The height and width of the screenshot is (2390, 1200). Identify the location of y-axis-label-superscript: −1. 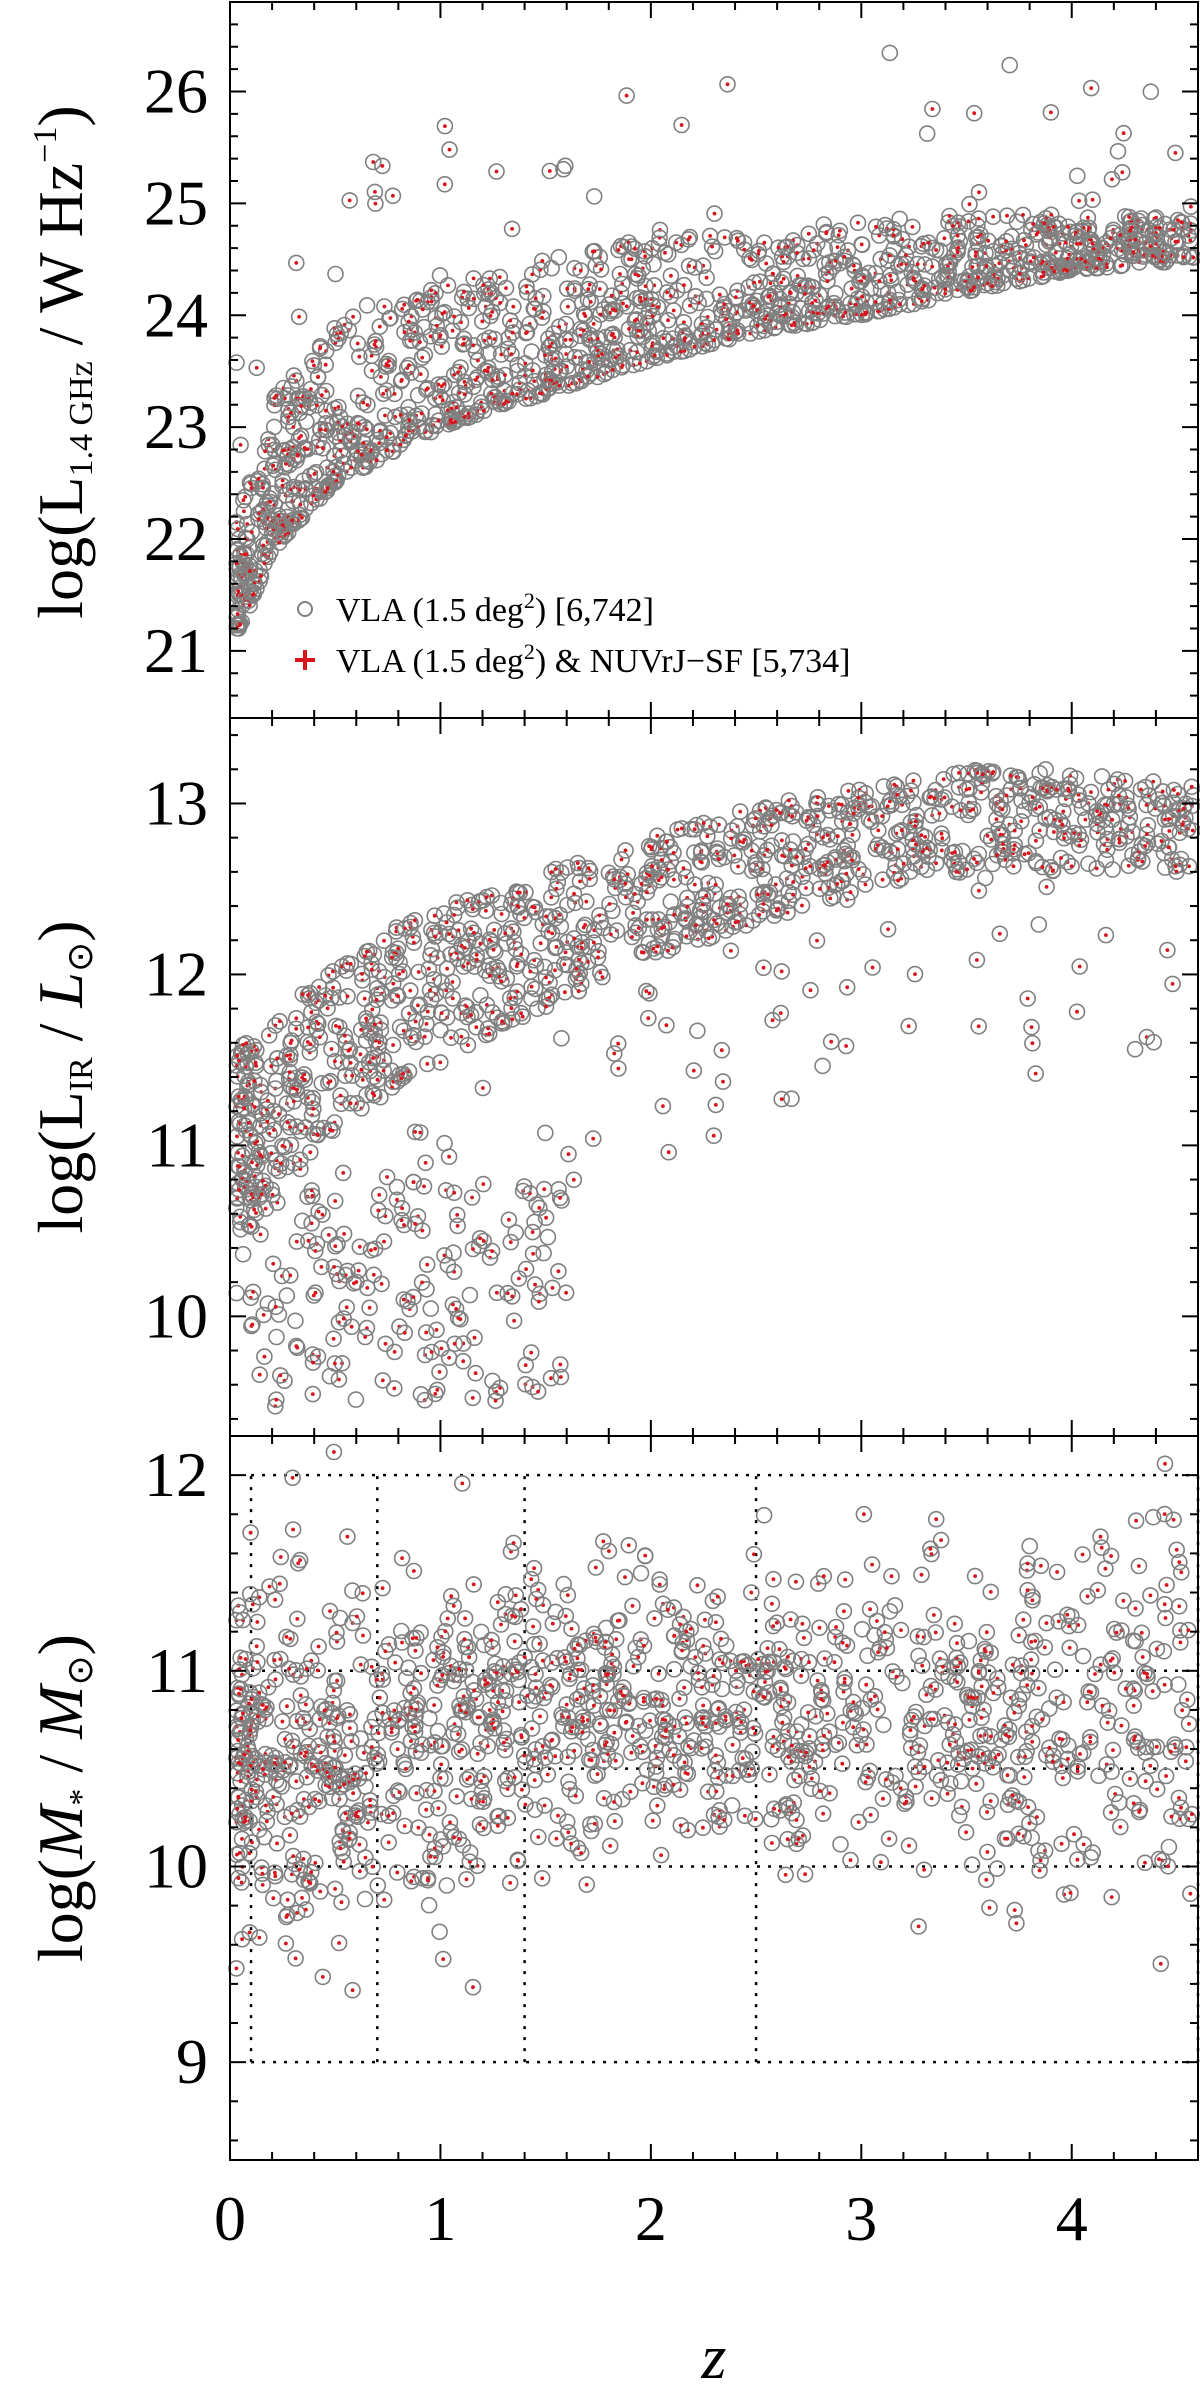
(45, 145).